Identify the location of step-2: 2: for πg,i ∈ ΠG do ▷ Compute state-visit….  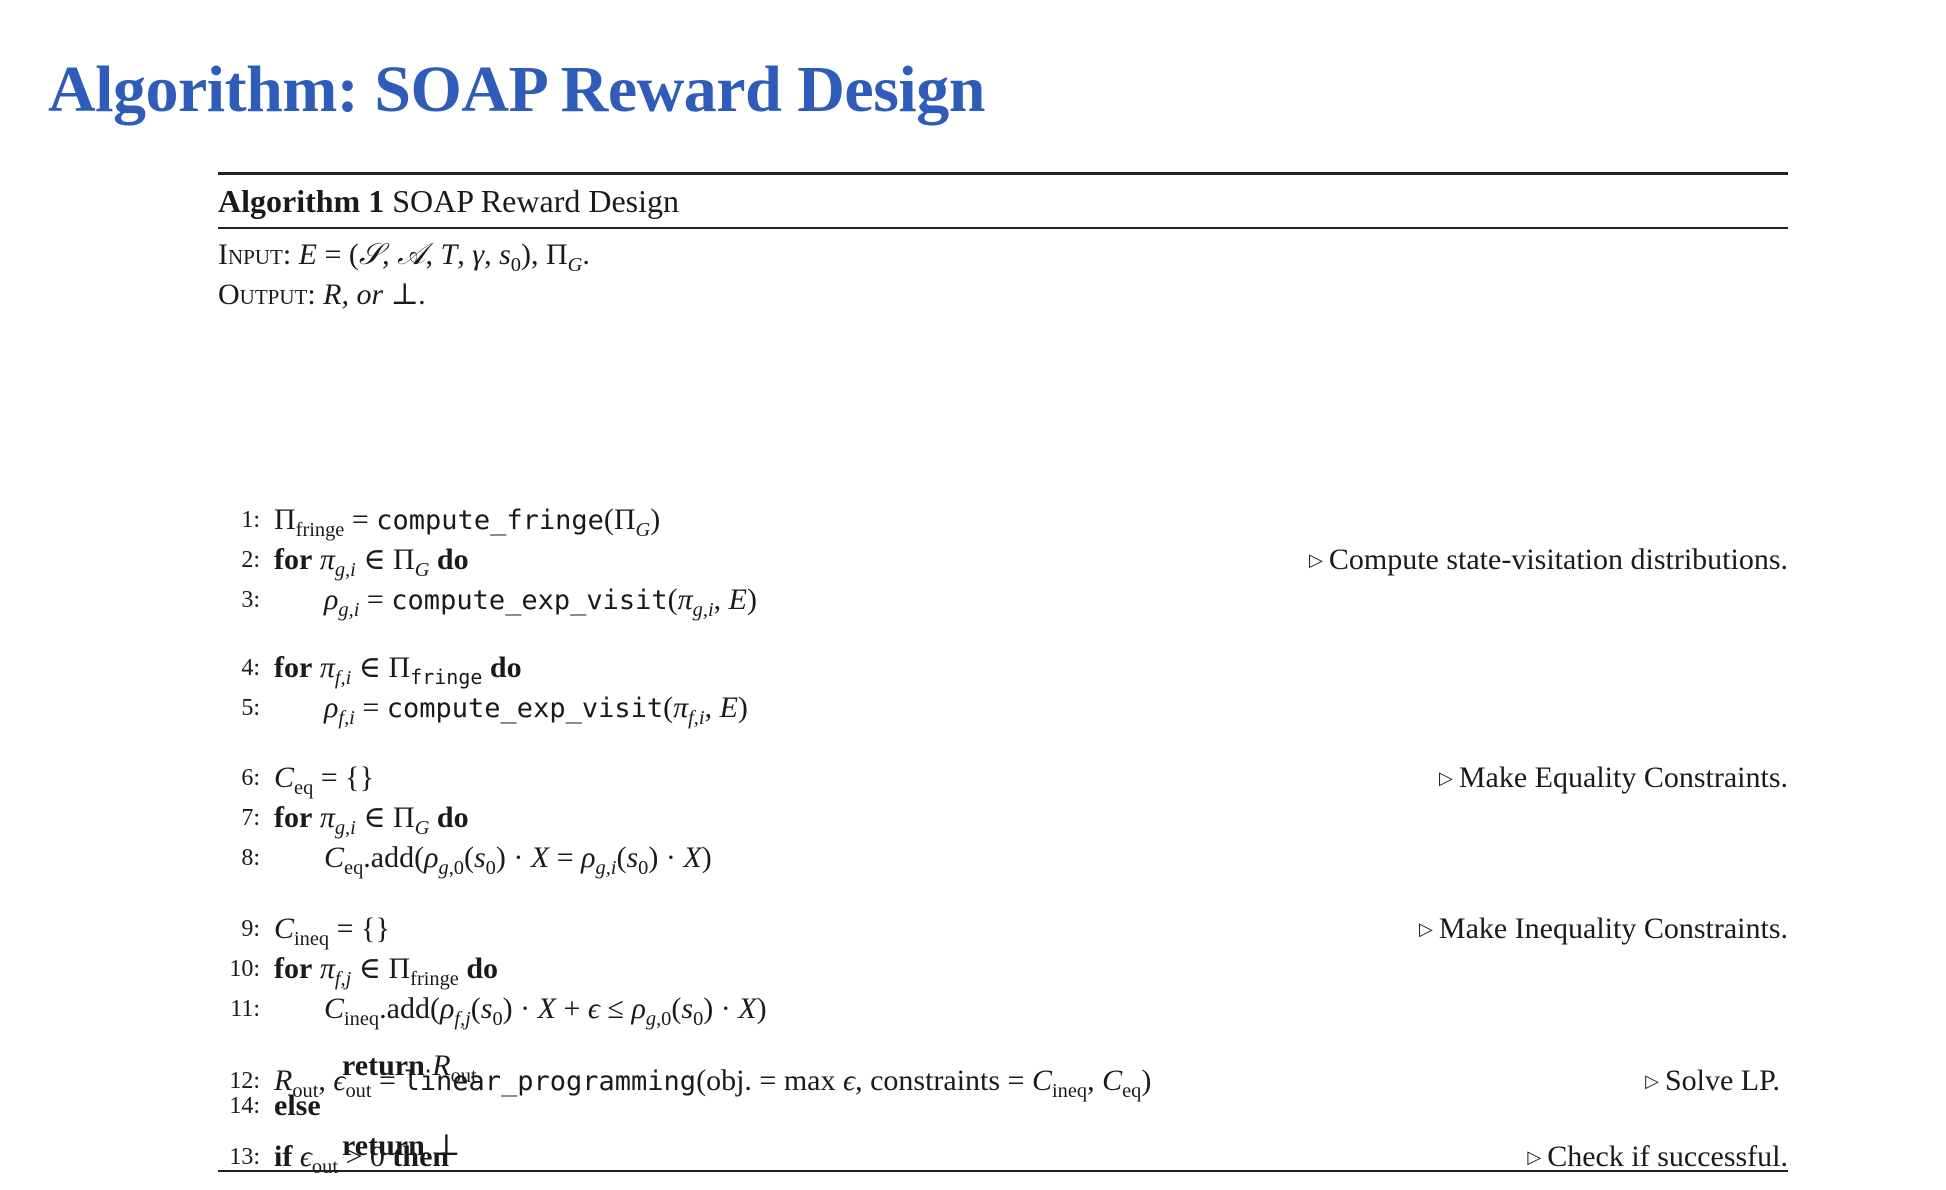
(1003, 560).